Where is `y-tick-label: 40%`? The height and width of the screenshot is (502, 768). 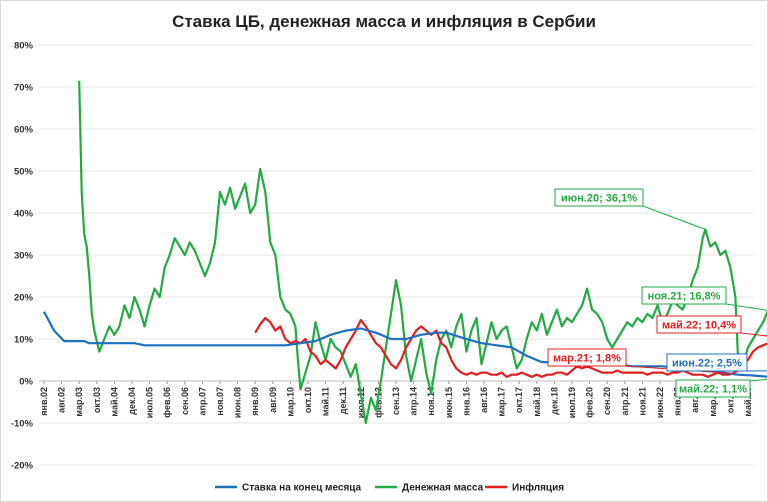
y-tick-label: 40% is located at coordinates (24, 214).